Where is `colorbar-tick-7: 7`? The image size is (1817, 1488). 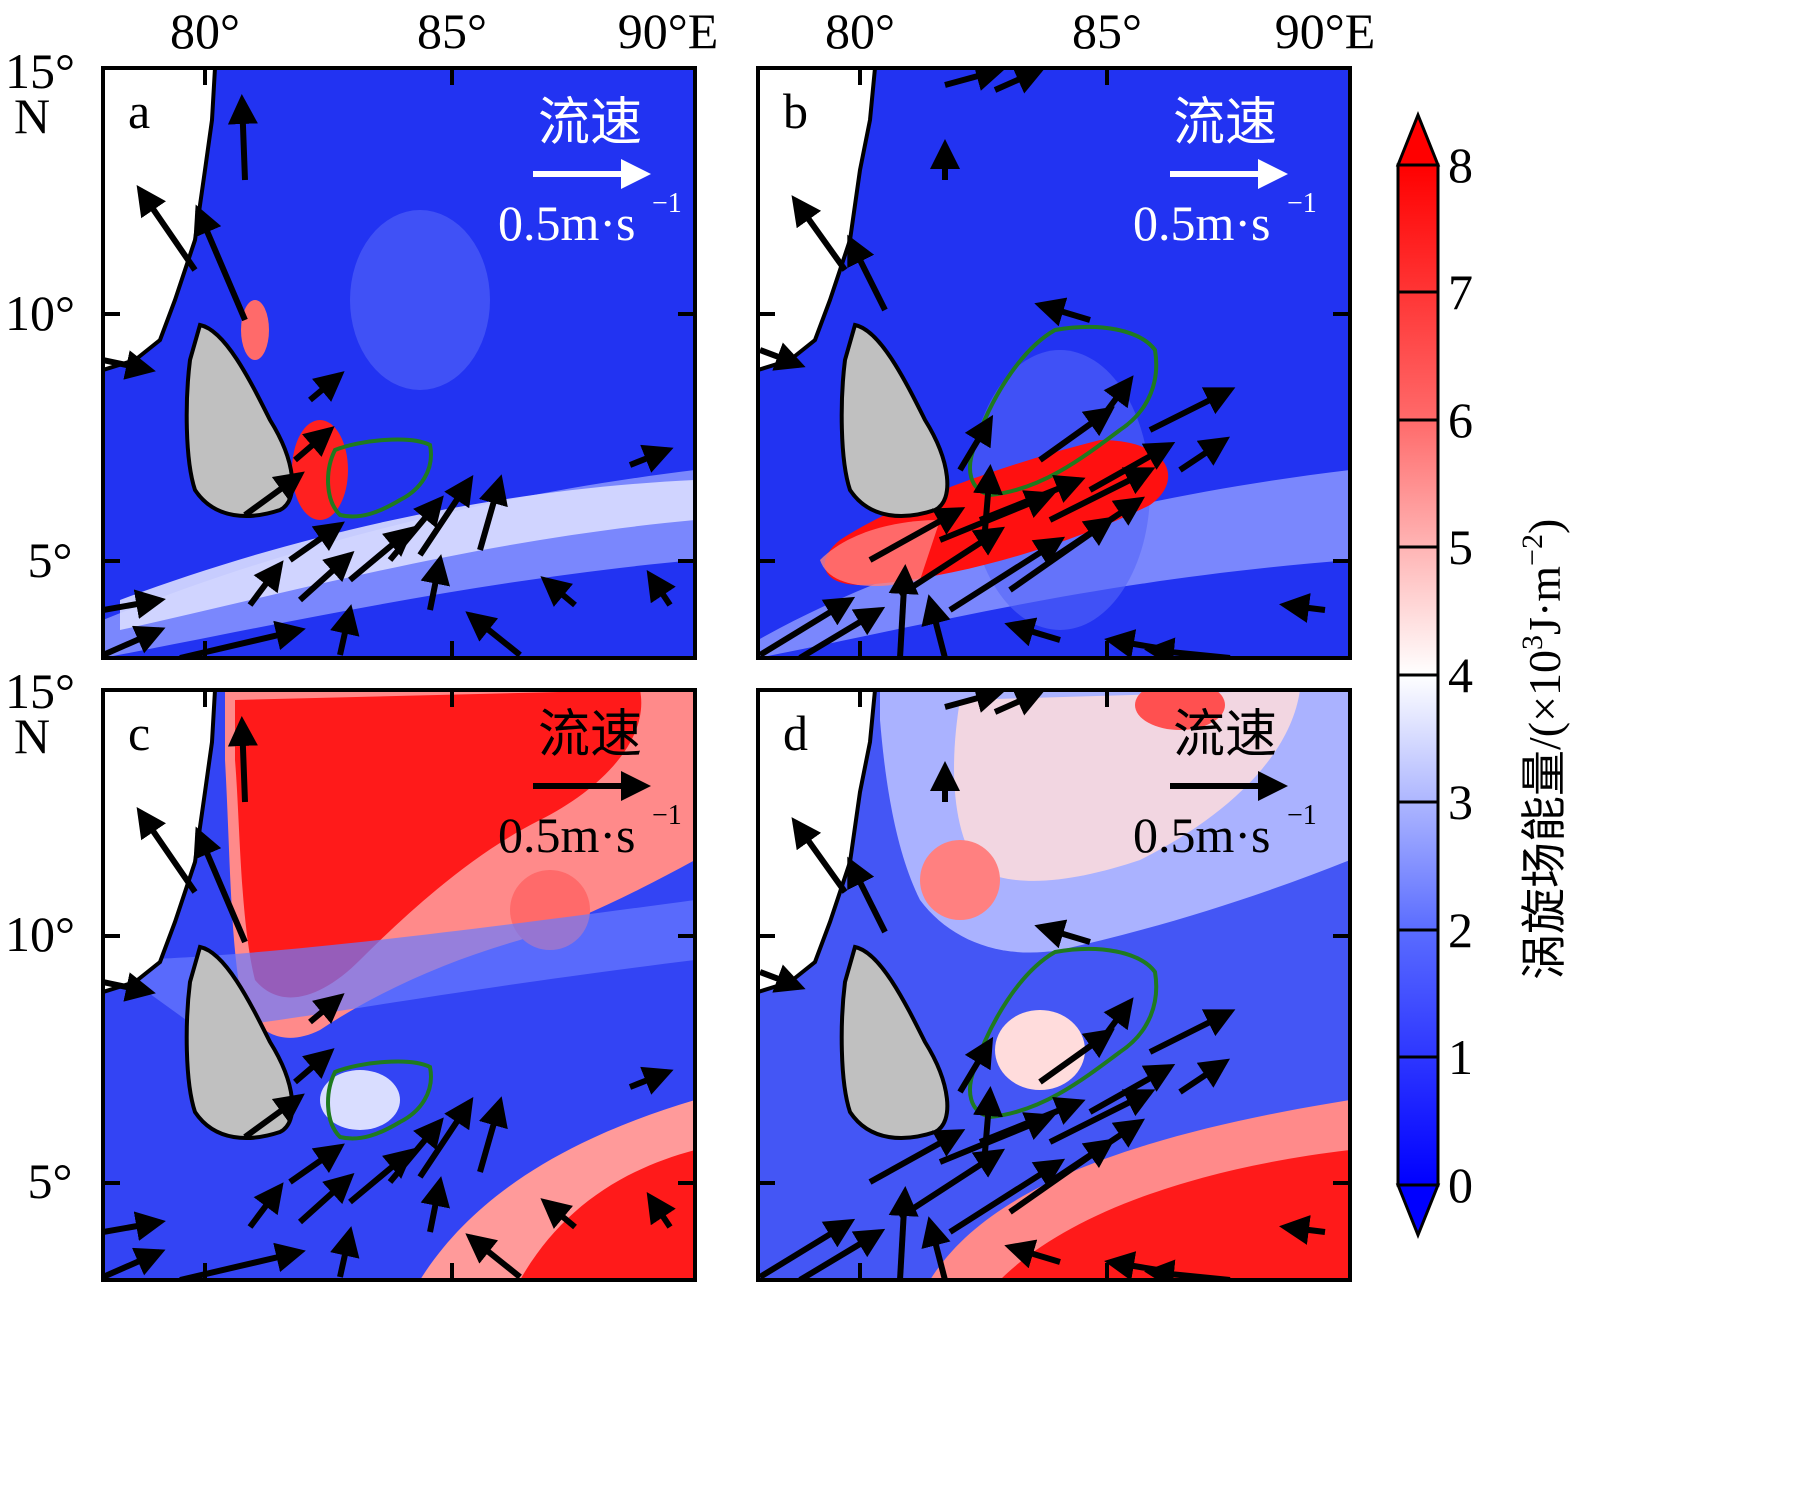 colorbar-tick-7: 7 is located at coordinates (1460, 292).